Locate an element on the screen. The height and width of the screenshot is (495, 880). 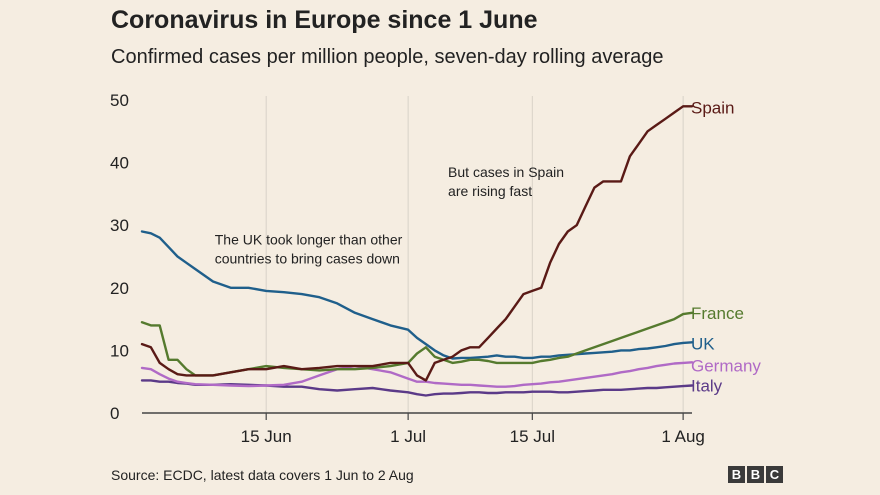
annotation-line: But cases in Spain is located at coordinates (506, 172).